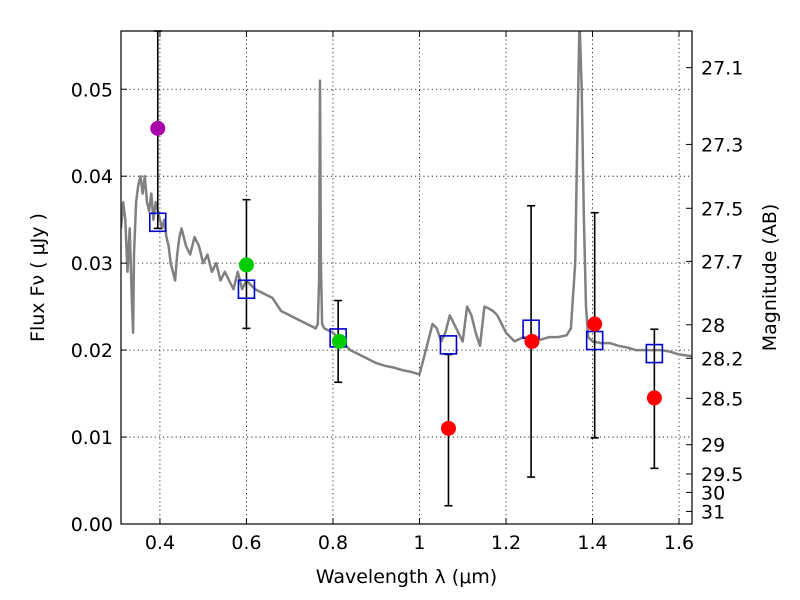 This screenshot has width=800, height=600. Describe the element at coordinates (722, 262) in the screenshot. I see `right-tick-label: 27.7` at that location.